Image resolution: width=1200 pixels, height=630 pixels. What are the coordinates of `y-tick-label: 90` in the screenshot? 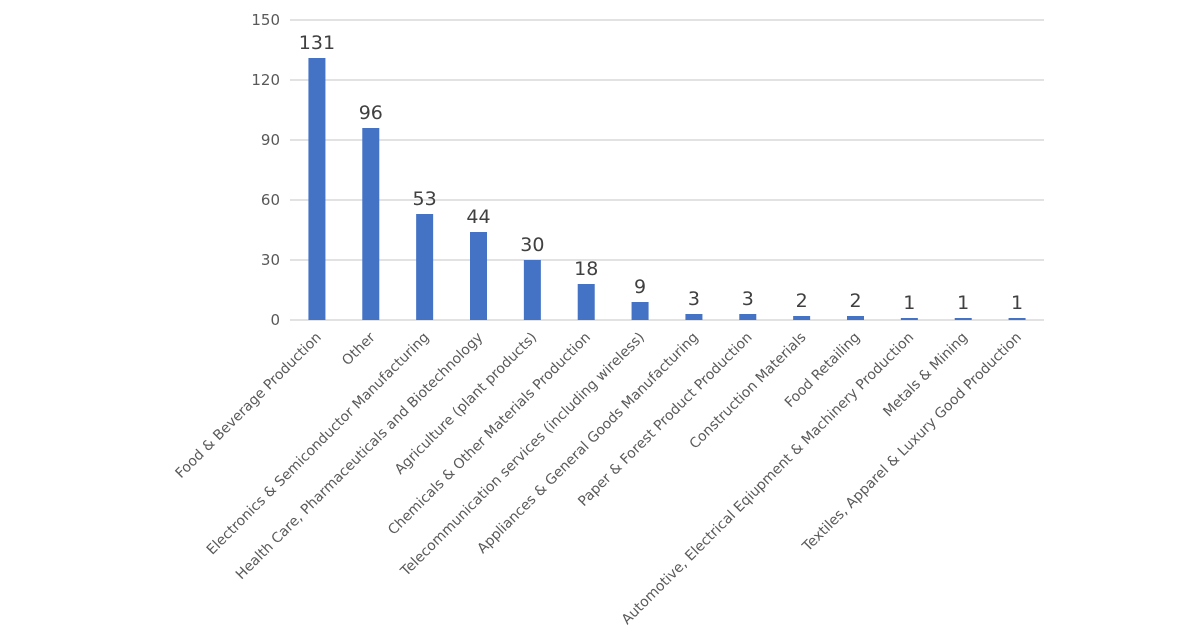 It's located at (270, 140).